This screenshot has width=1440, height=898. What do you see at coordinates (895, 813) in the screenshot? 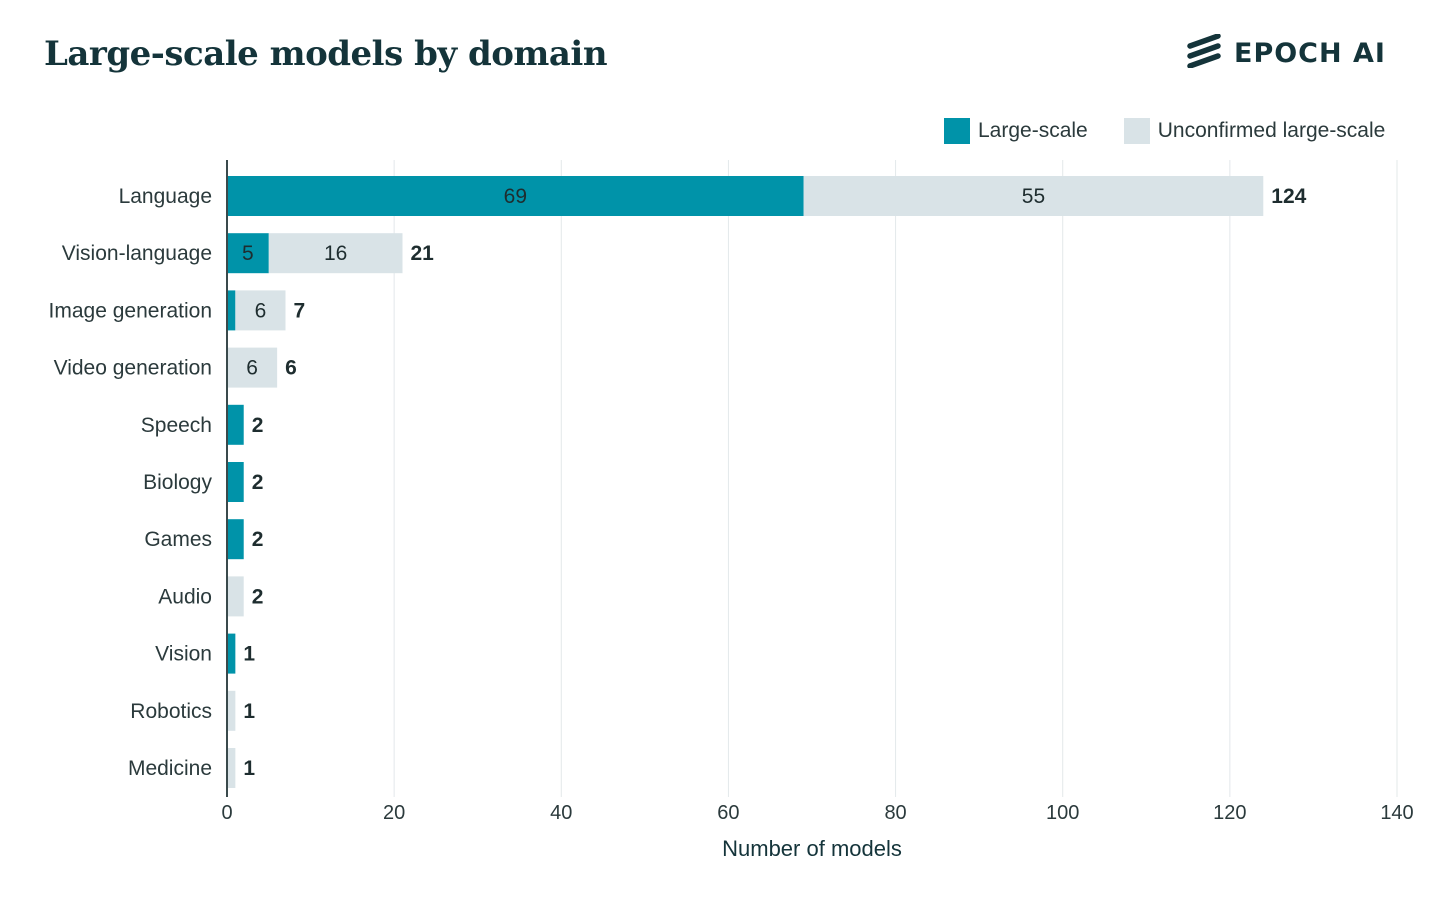
I see `x-tick-label: 80` at bounding box center [895, 813].